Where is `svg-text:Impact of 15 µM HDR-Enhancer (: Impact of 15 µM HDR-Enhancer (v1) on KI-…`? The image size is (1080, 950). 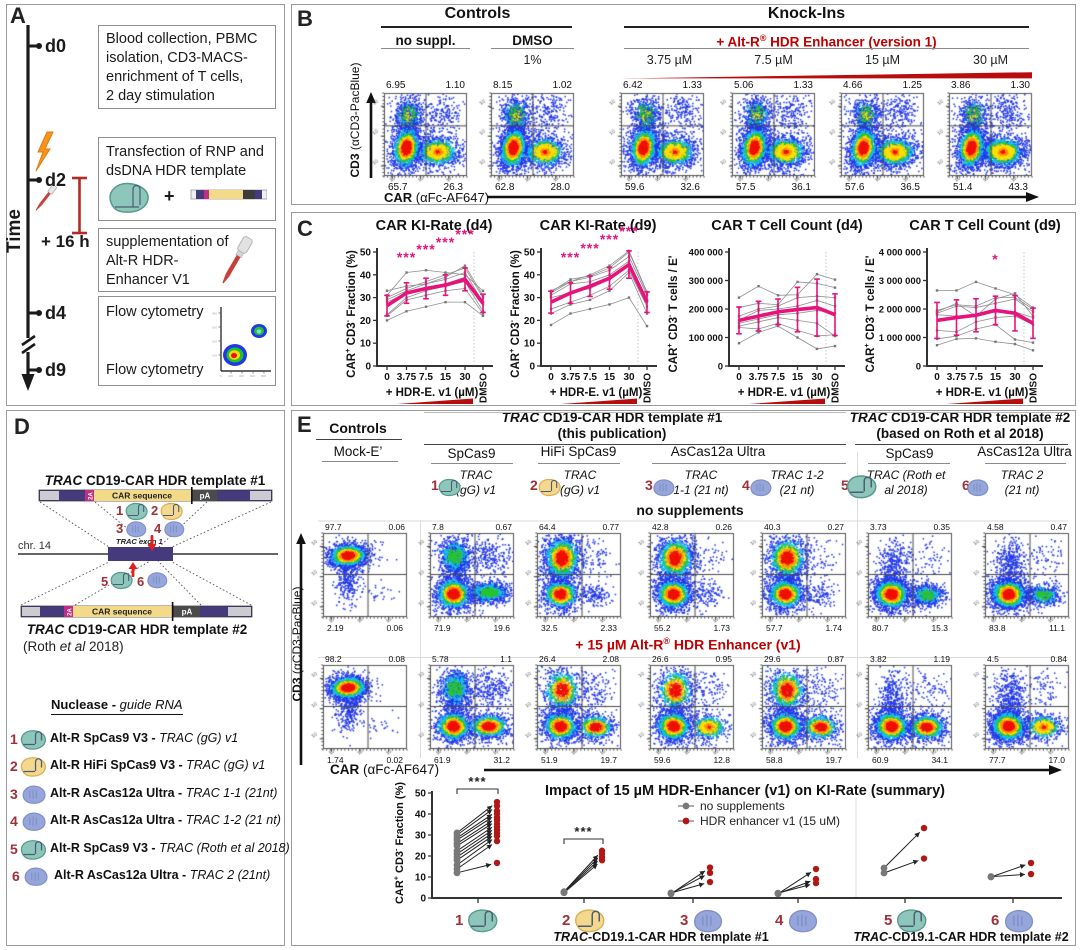
svg-text:Impact of 15 µM HDR-Enhancer (: Impact of 15 µM HDR-Enhancer (v1) on KI-… is located at coordinates (745, 791).